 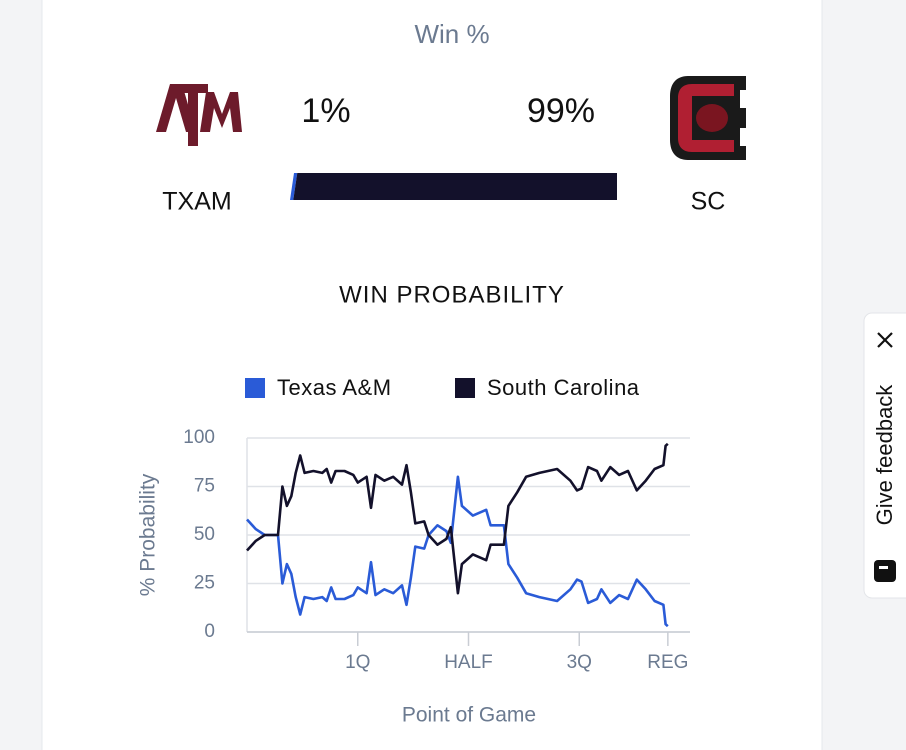 What do you see at coordinates (204, 486) in the screenshot?
I see `y-tick-label: 75` at bounding box center [204, 486].